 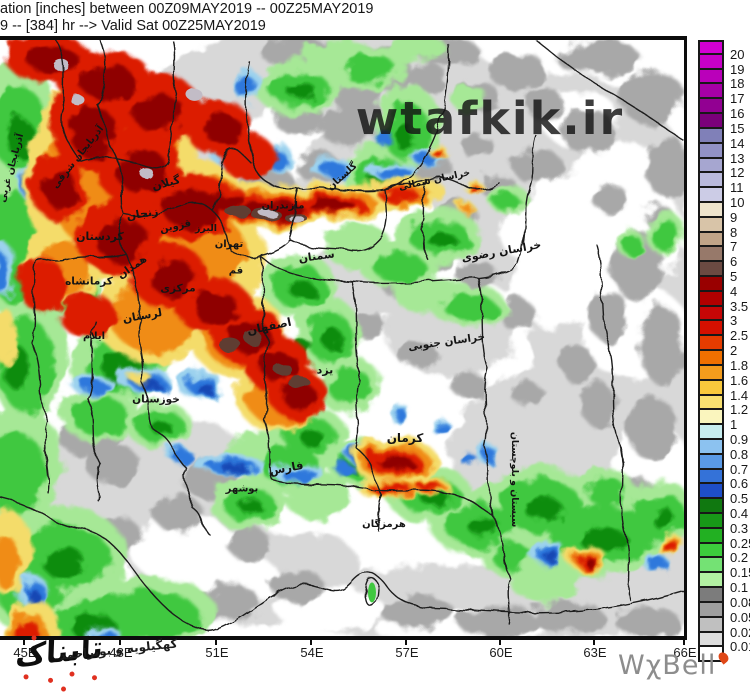 I want to click on legend-value: 0.2, so click(x=739, y=558).